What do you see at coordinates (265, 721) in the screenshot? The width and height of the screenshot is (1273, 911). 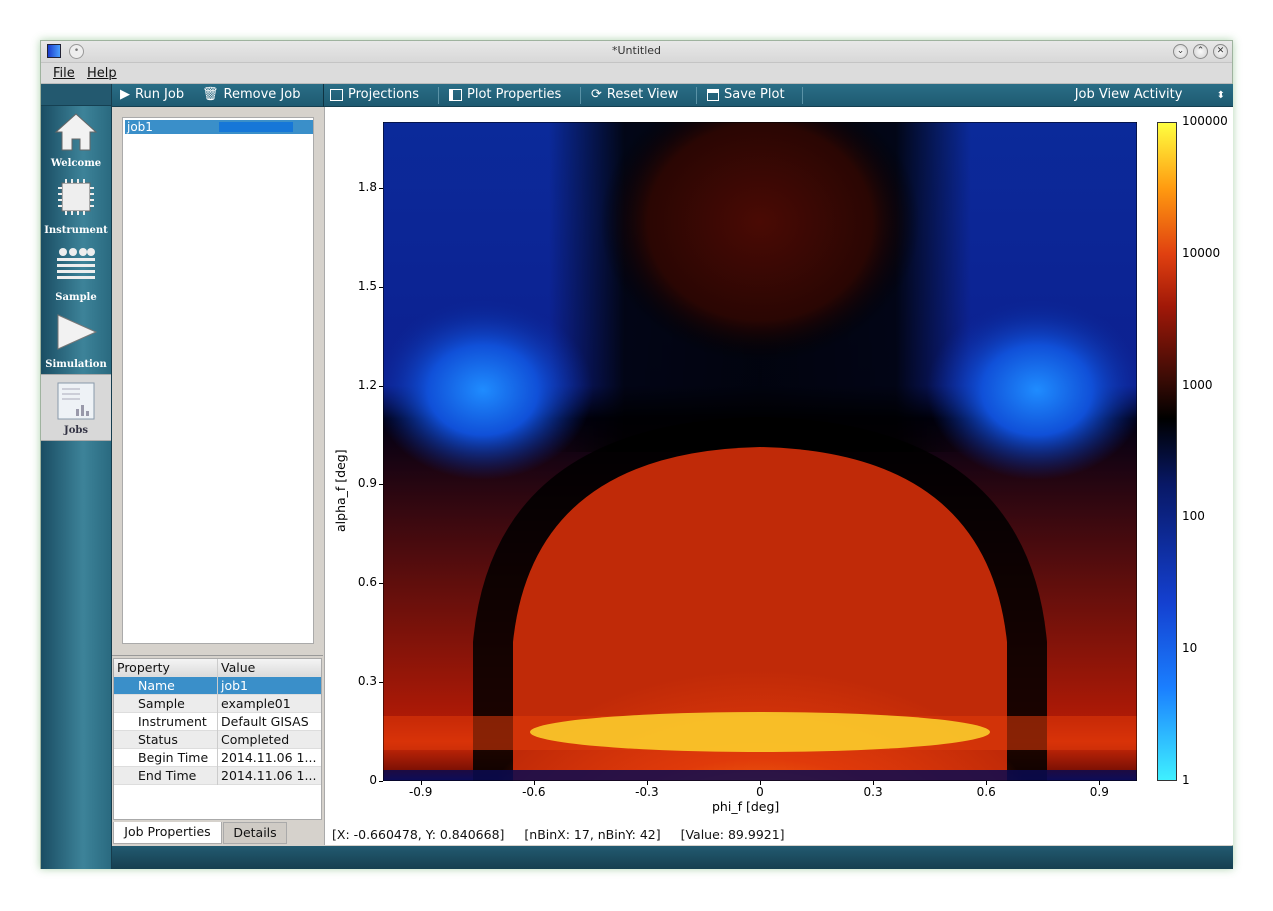 I see `property-value: Default GISAS` at bounding box center [265, 721].